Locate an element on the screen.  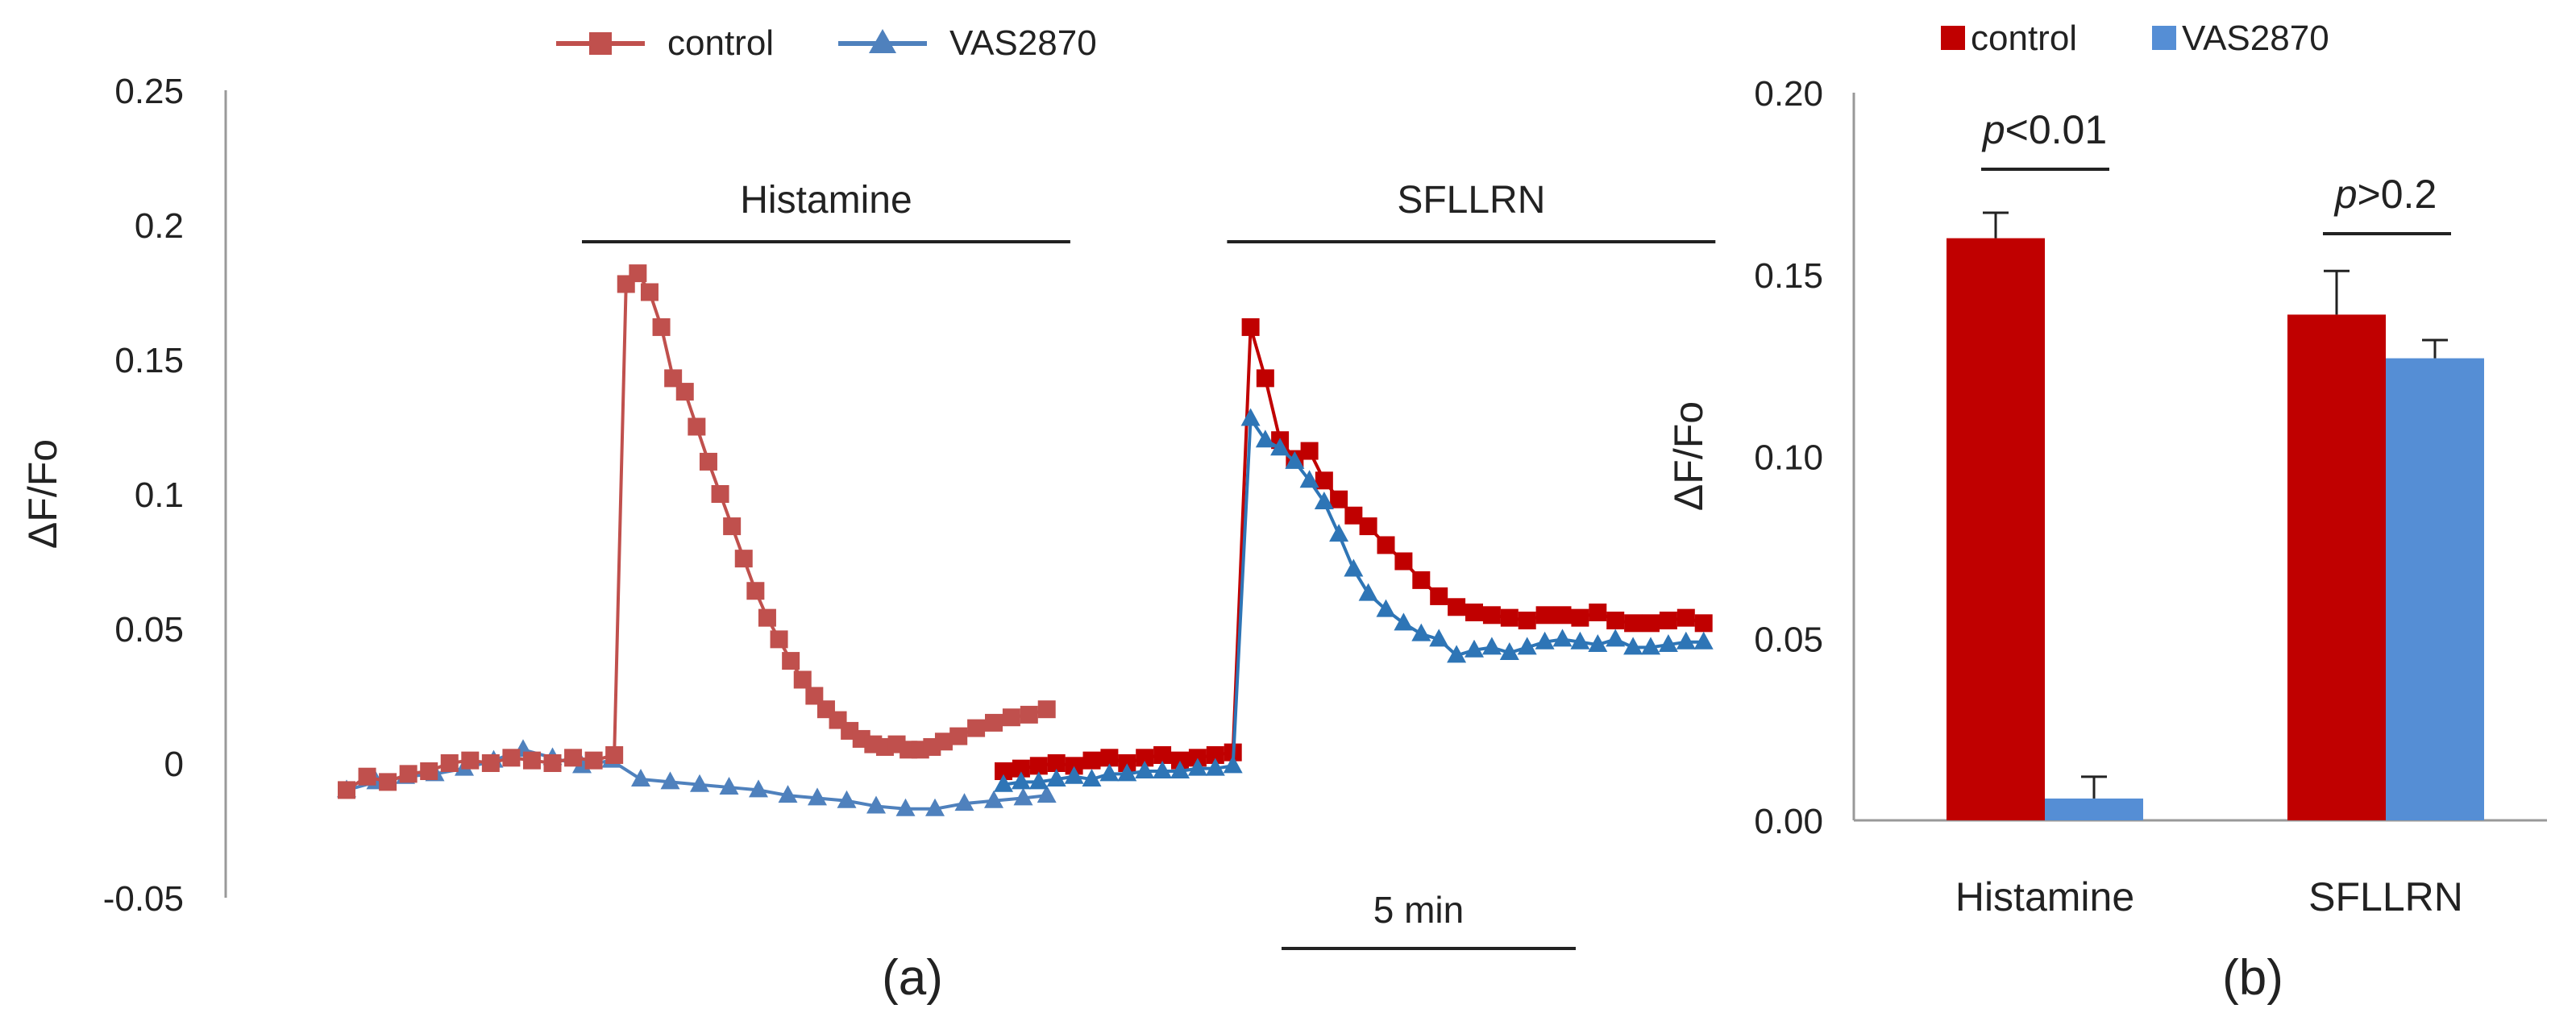
histamine-p-text: <0.01 is located at coordinates (2056, 129).